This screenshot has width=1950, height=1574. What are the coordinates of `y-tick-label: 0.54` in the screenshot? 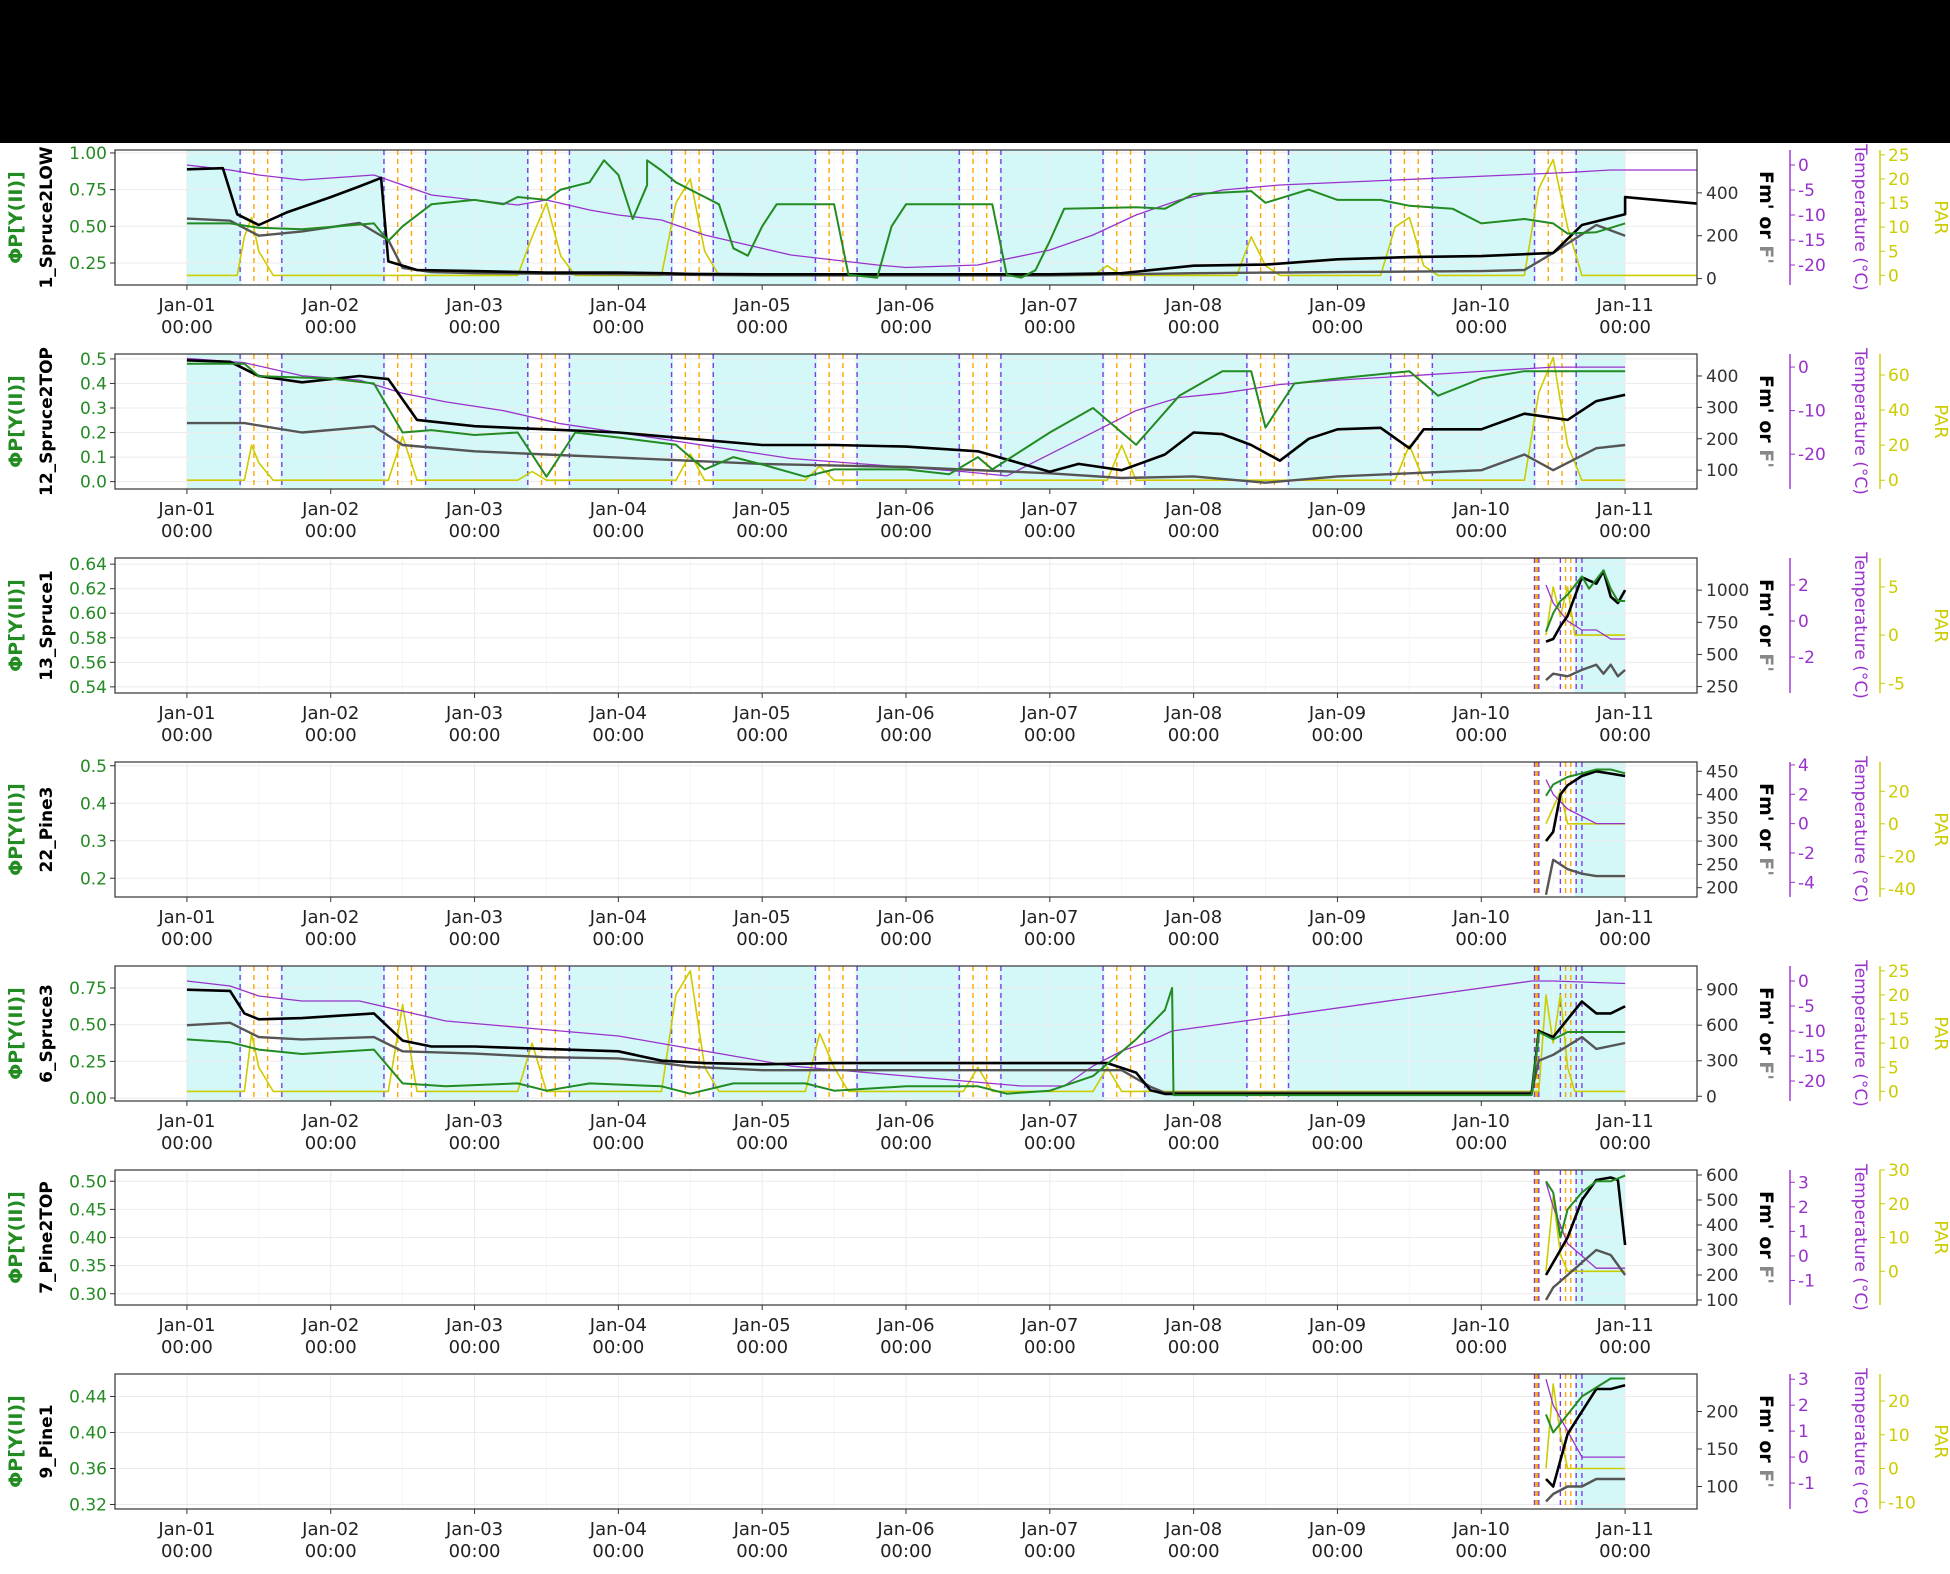 It's located at (88, 688).